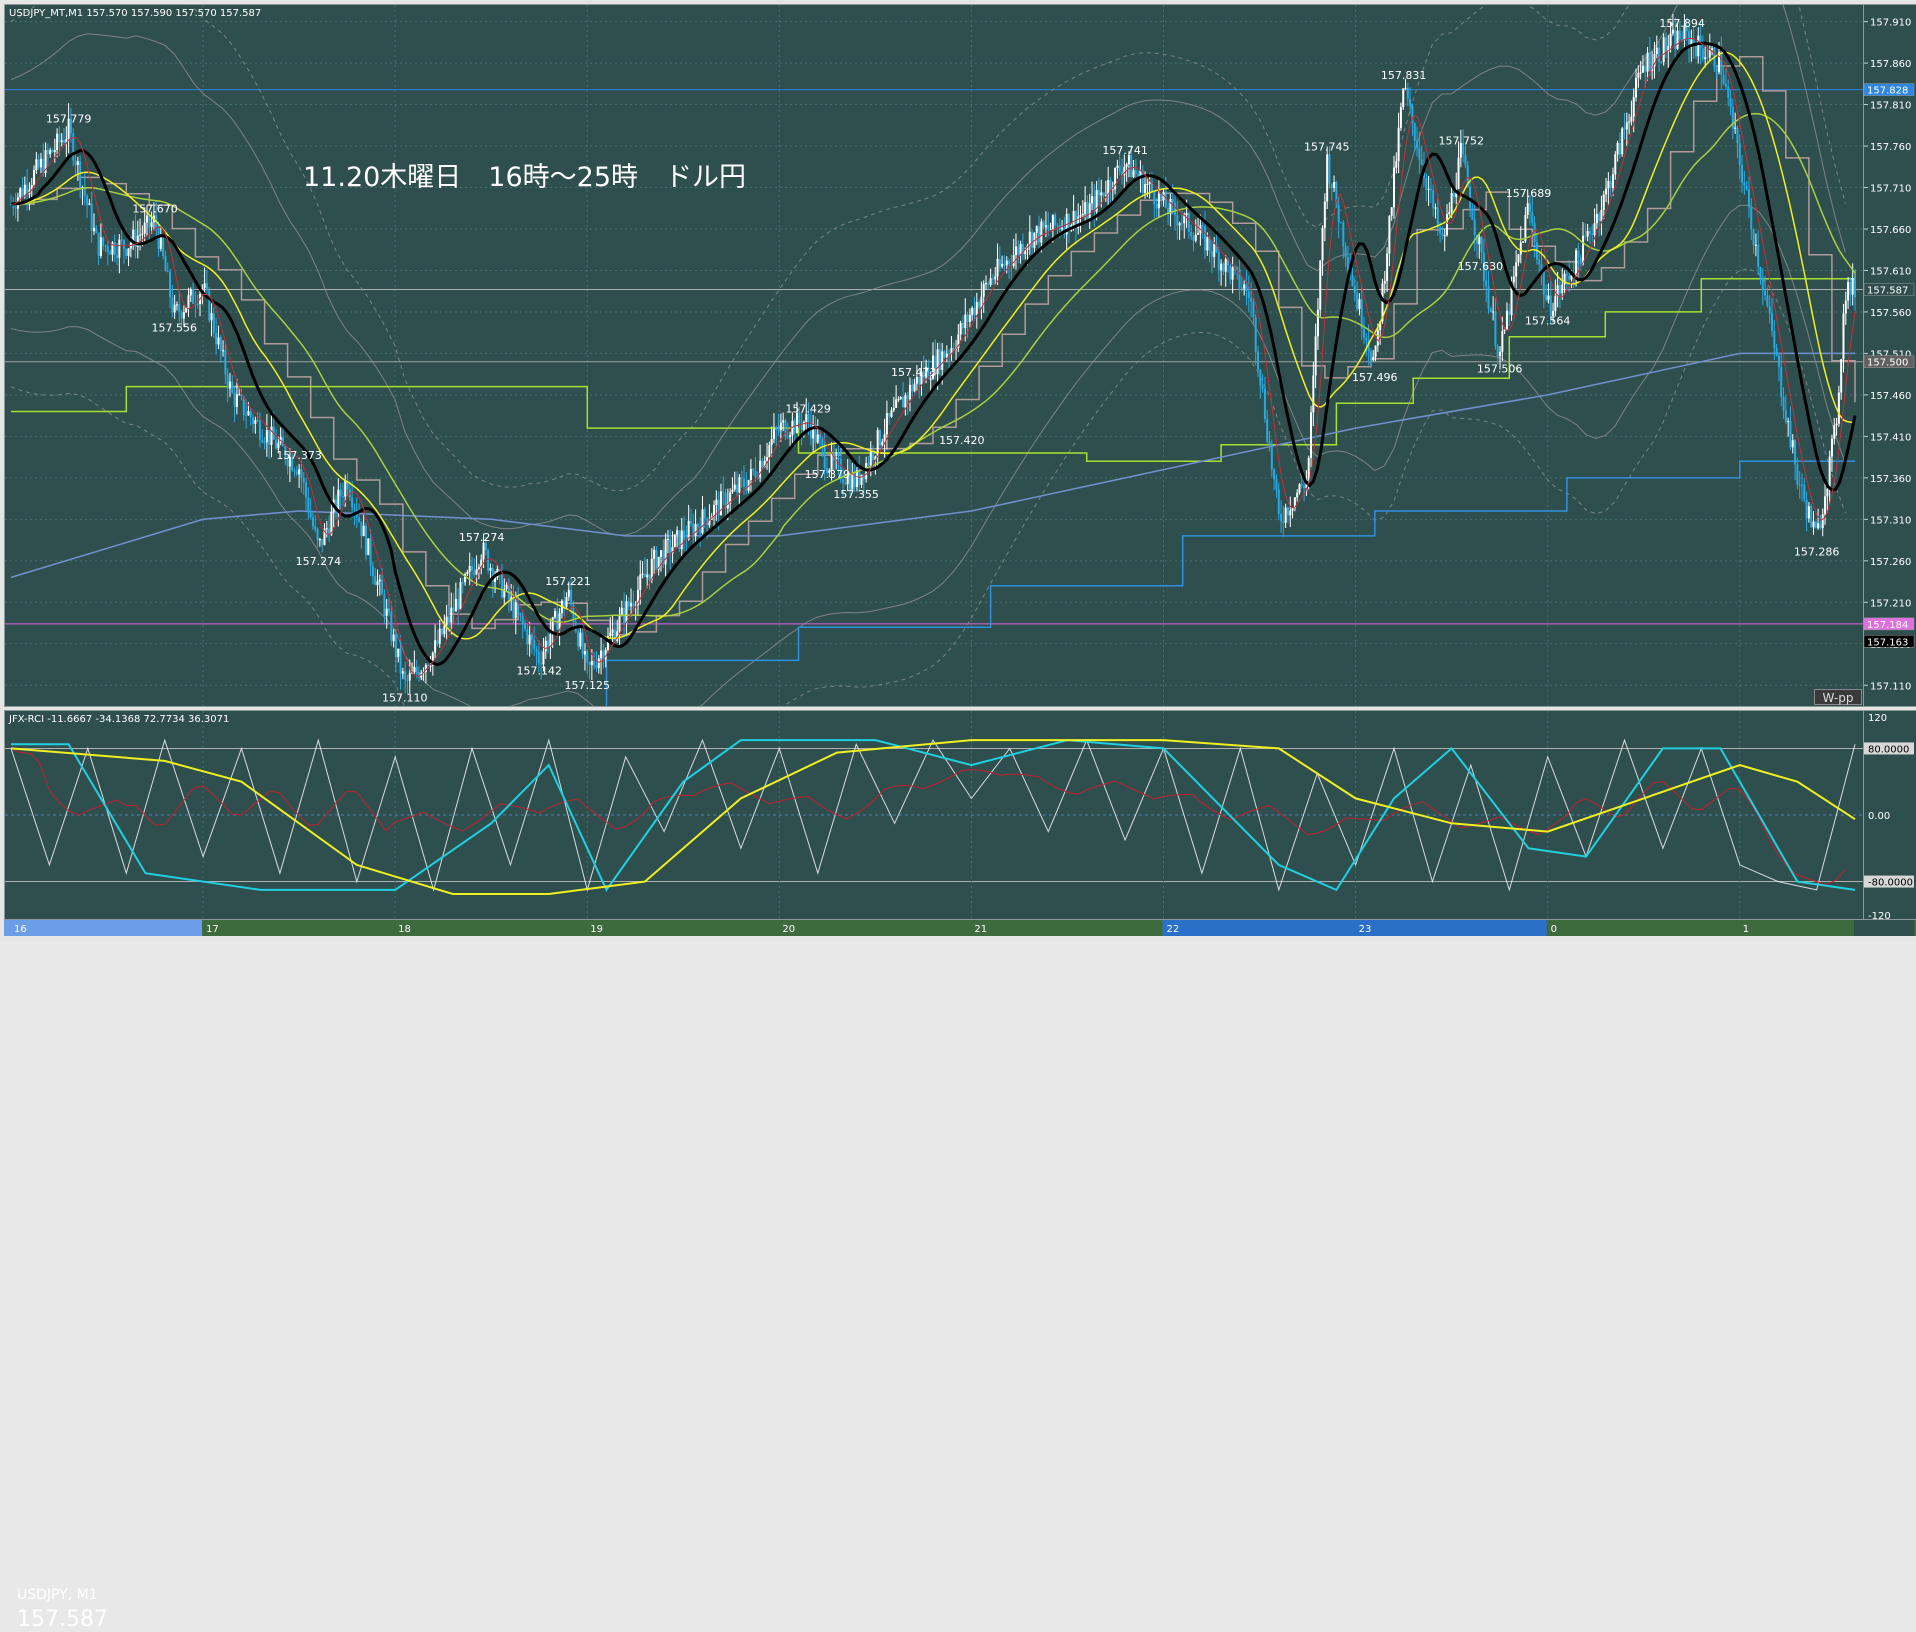  Describe the element at coordinates (1890, 883) in the screenshot. I see `rci-axis-label: -80.0000` at that location.